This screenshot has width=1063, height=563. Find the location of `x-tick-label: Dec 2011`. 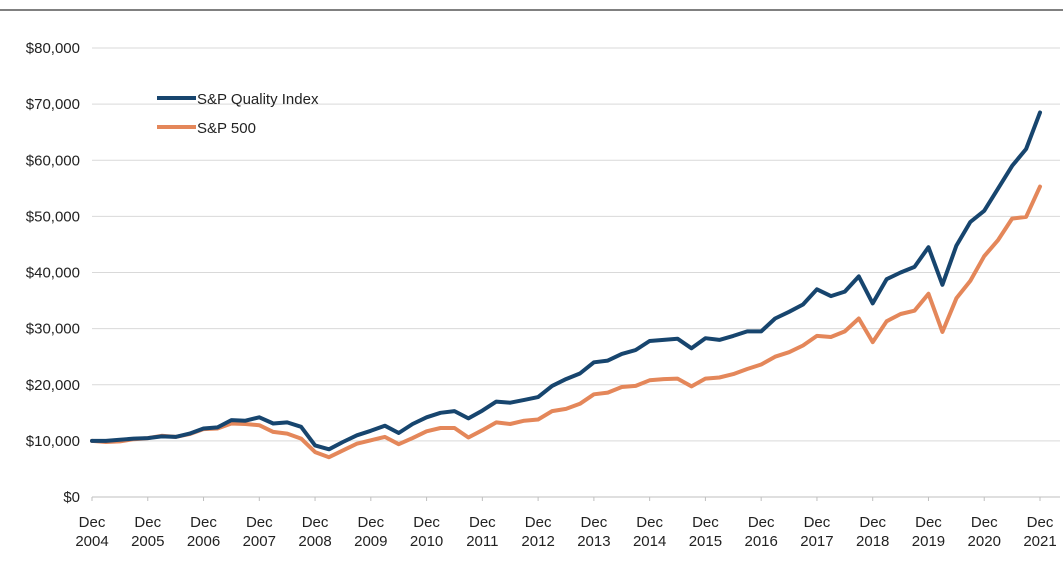

x-tick-label: Dec 2011 is located at coordinates (482, 532).